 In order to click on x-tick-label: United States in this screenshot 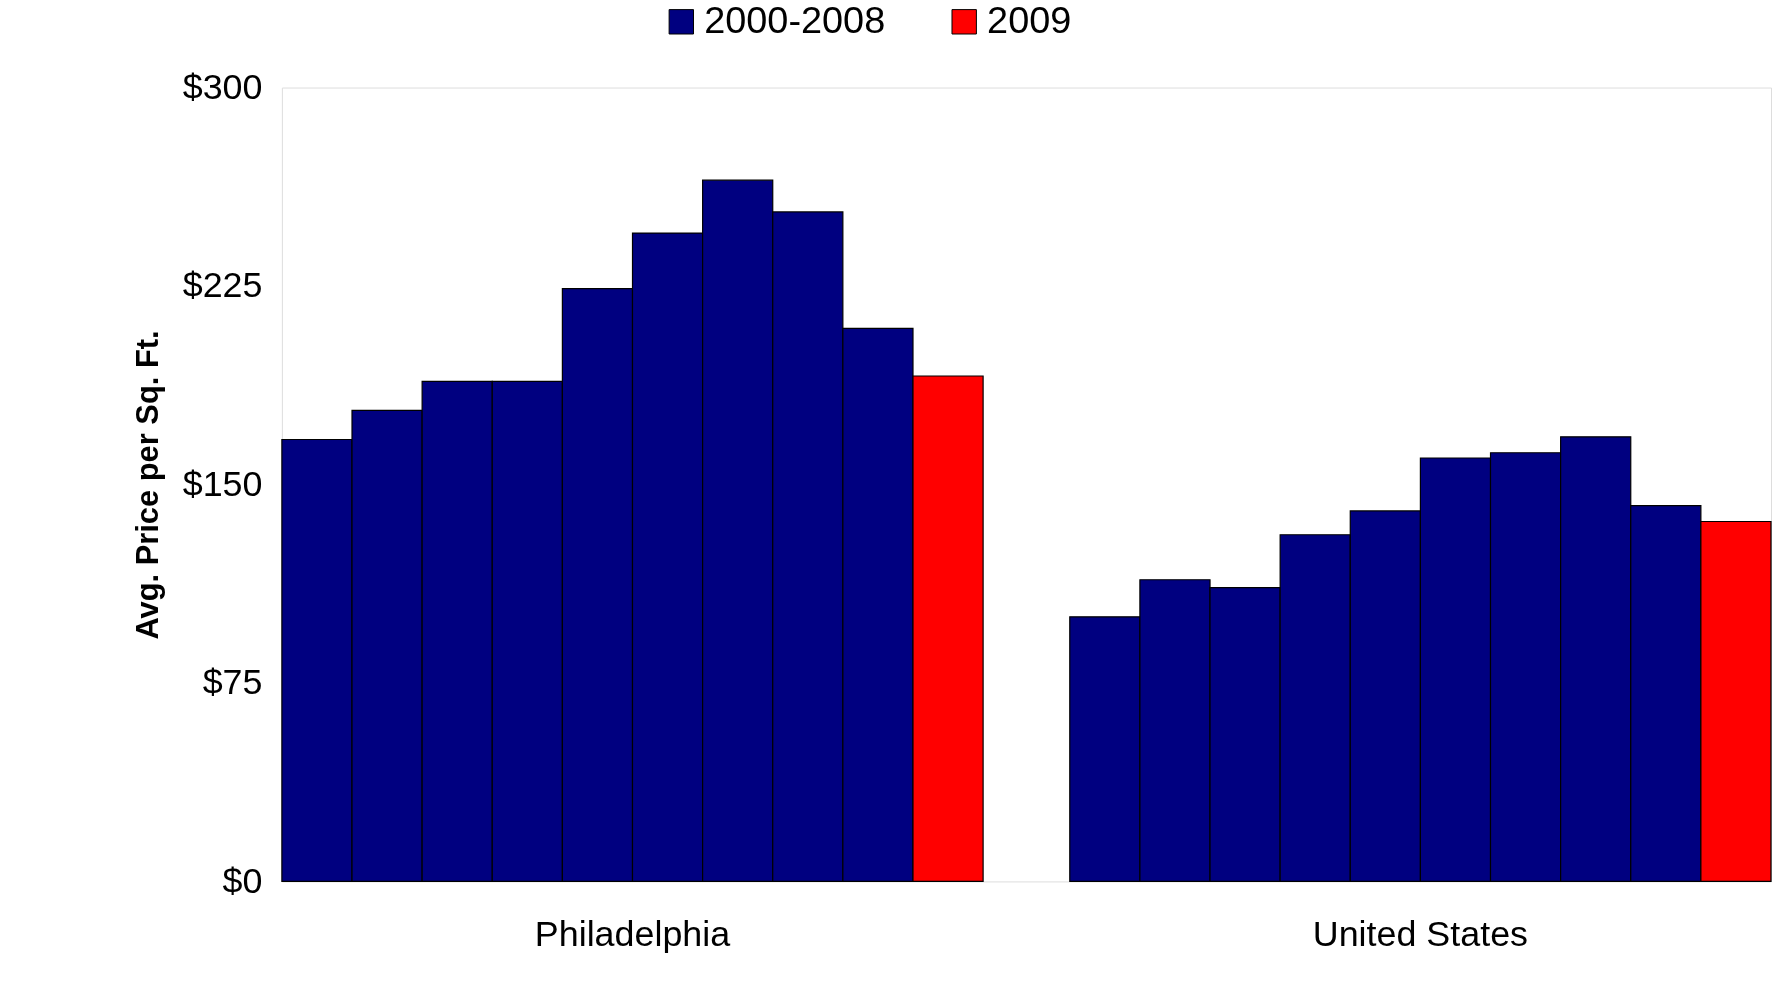, I will do `click(1420, 933)`.